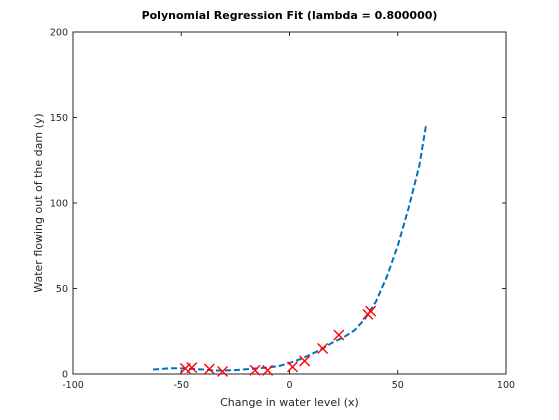 This screenshot has height=420, width=559. Describe the element at coordinates (38, 202) in the screenshot. I see `y-axis-label: Water flowing out of the dam (y)` at that location.